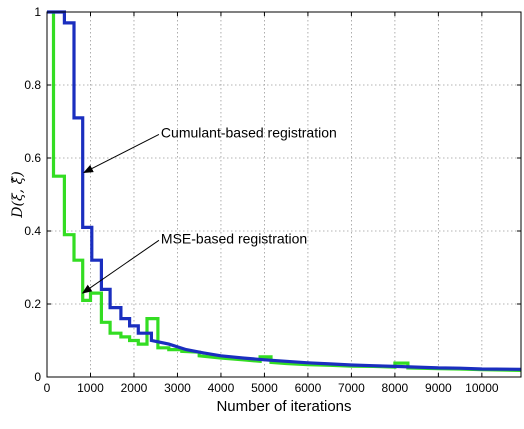  What do you see at coordinates (221, 388) in the screenshot?
I see `x-tick-label: 4000` at bounding box center [221, 388].